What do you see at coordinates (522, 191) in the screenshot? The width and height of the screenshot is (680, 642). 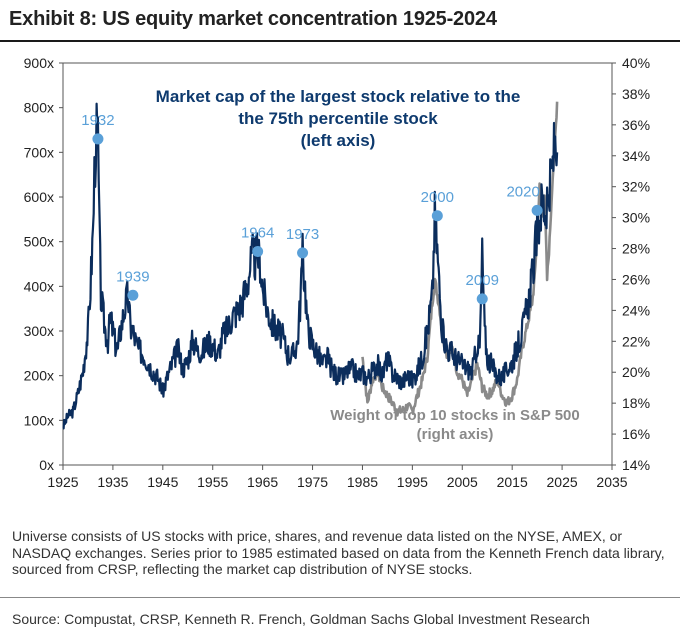 I see `peak-label: 2020` at bounding box center [522, 191].